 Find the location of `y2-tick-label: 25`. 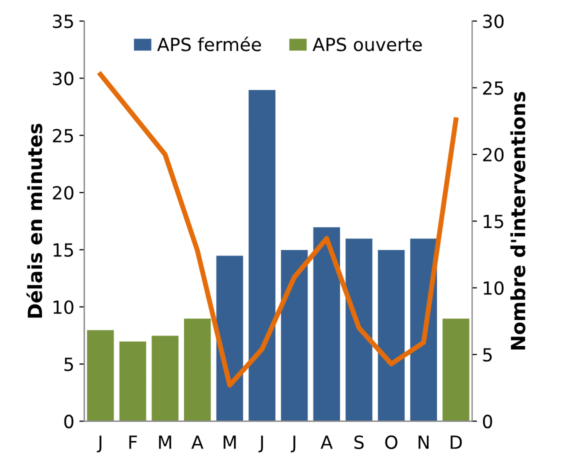

y2-tick-label: 25 is located at coordinates (493, 88).